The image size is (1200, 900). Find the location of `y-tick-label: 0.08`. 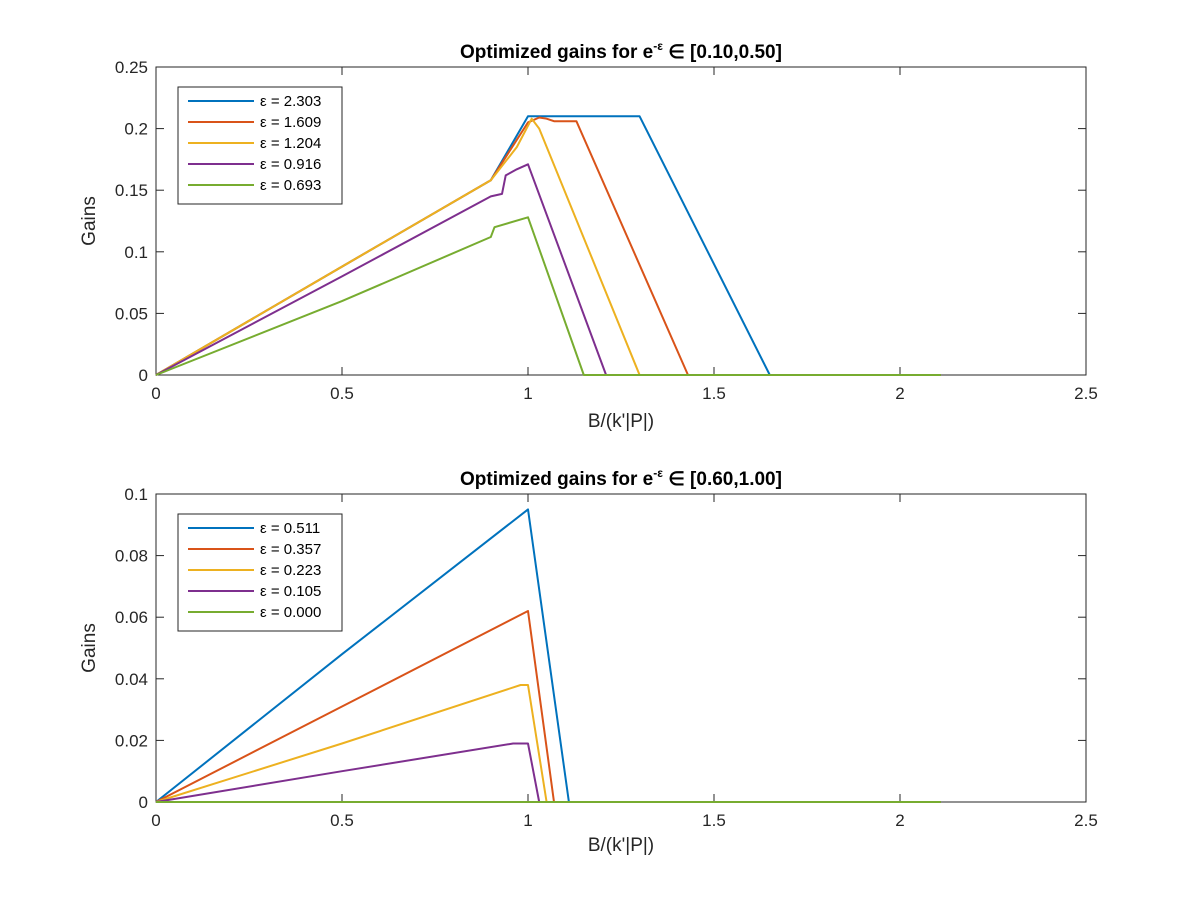

y-tick-label: 0.08 is located at coordinates (131, 556).